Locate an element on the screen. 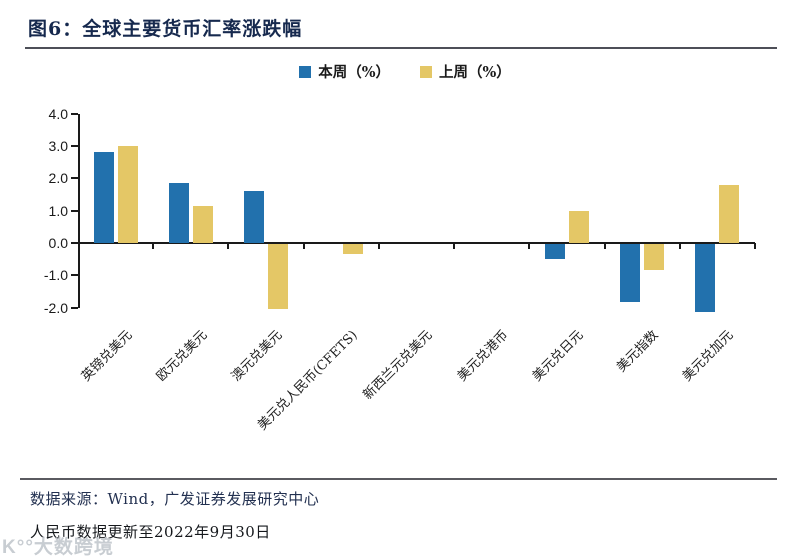 Image resolution: width=810 pixels, height=560 pixels. data-source-text: 数据来源：Wind，广发证券发展研究中心 is located at coordinates (175, 499).